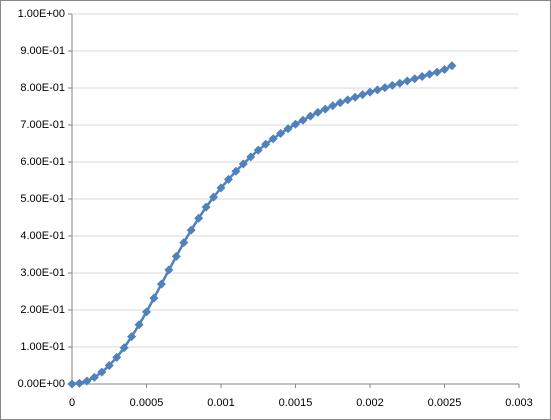  What do you see at coordinates (42, 199) in the screenshot?
I see `y-tick-label: 5.00E-01` at bounding box center [42, 199].